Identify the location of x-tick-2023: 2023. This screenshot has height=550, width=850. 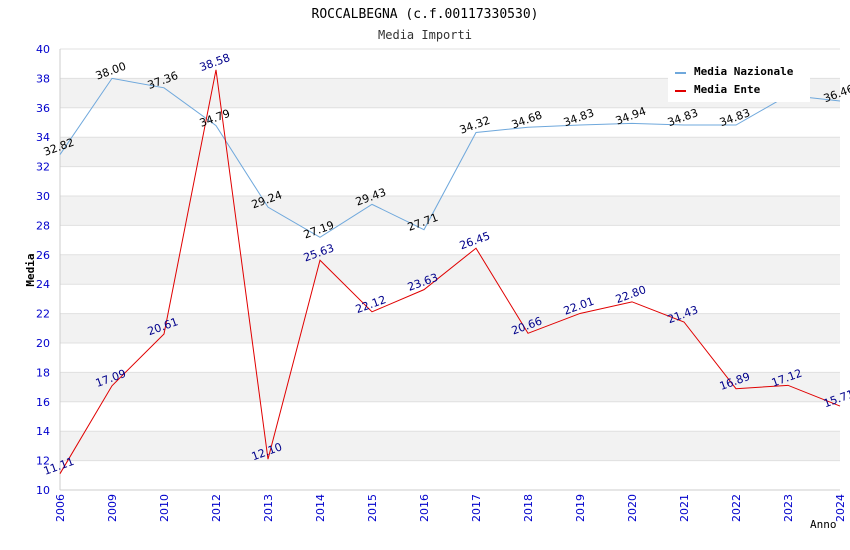
(788, 508).